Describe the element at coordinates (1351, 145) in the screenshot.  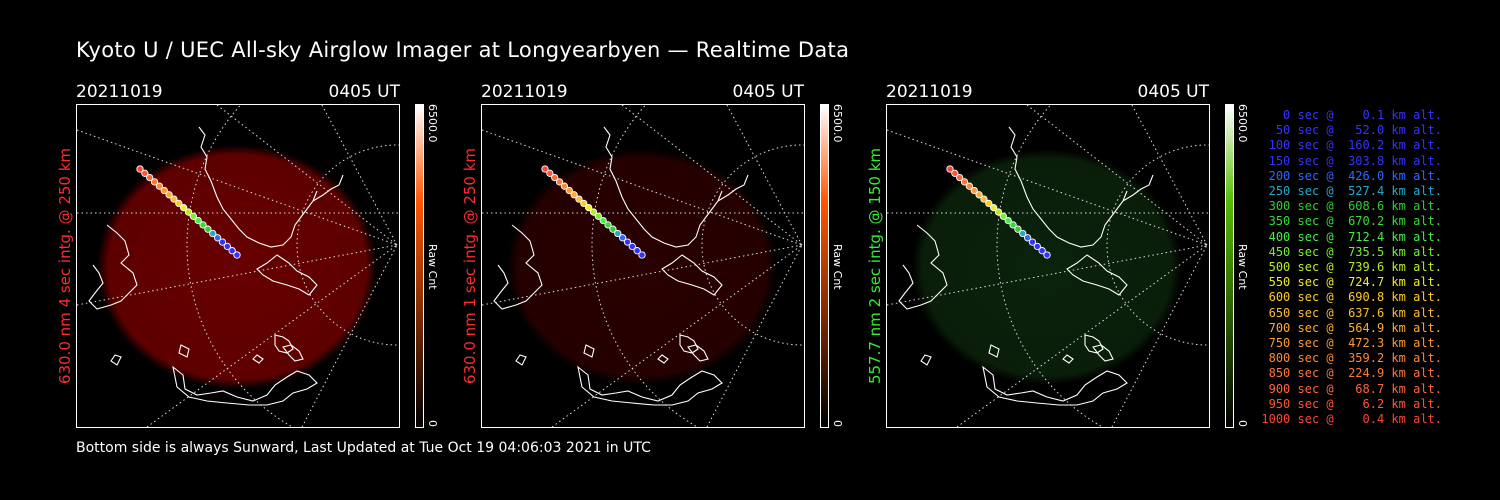
I see `legend-row: 100 sec @ 160.2 km alt.` at that location.